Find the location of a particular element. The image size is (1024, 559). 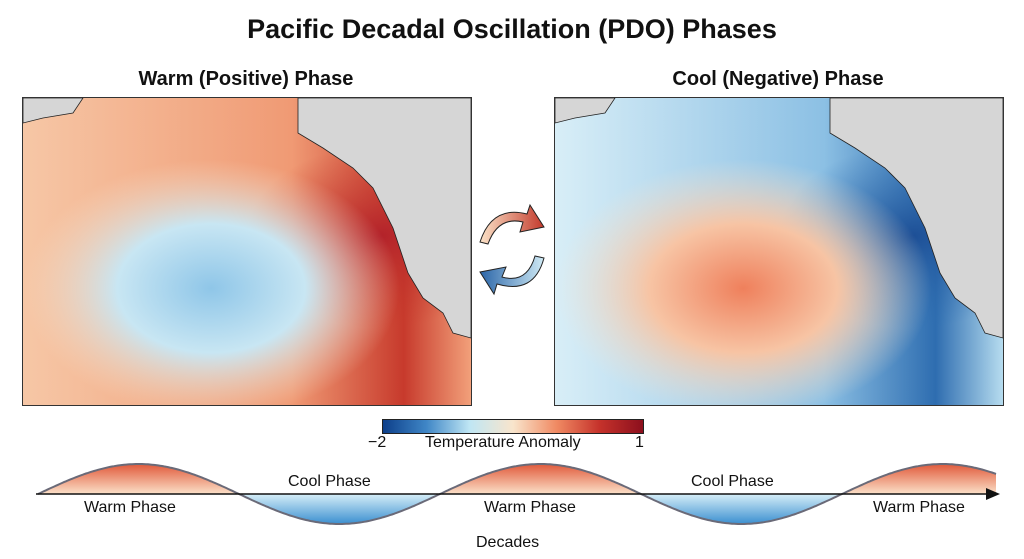

time-axis-label: Decades is located at coordinates (508, 542).